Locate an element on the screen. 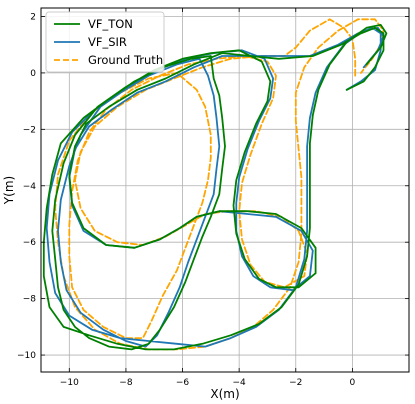 The image size is (415, 404). y-tick-label: −10 is located at coordinates (26, 356).